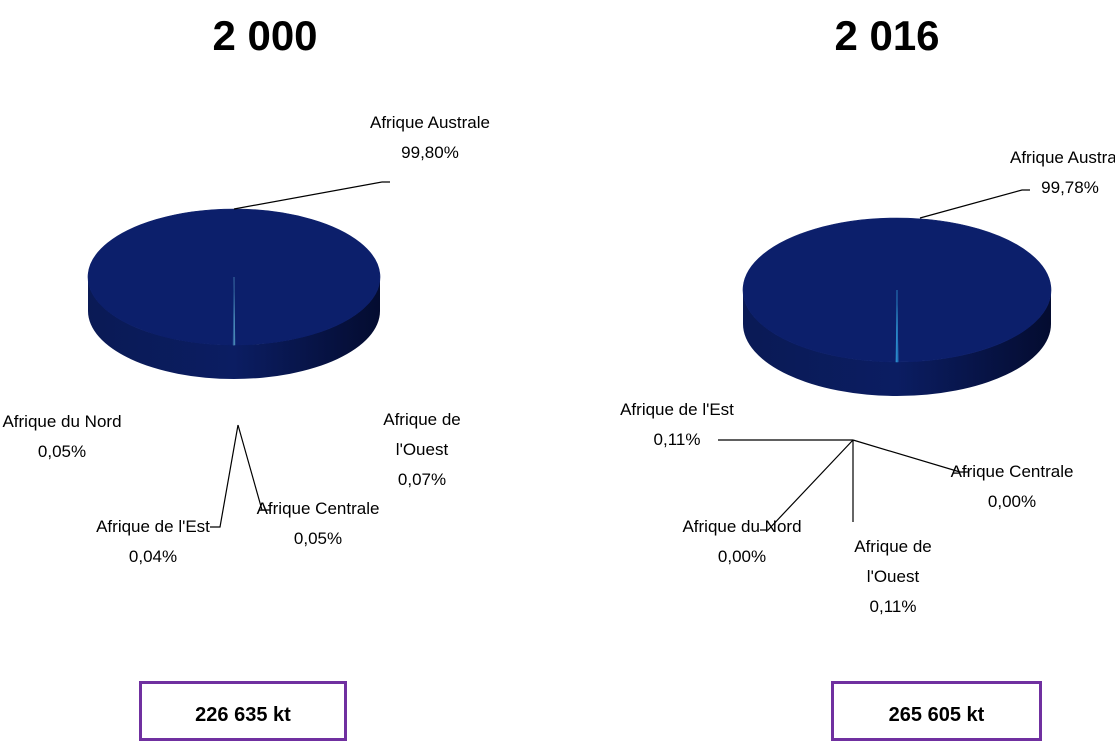  Describe the element at coordinates (265, 36) in the screenshot. I see `chart-title: 2 000` at that location.